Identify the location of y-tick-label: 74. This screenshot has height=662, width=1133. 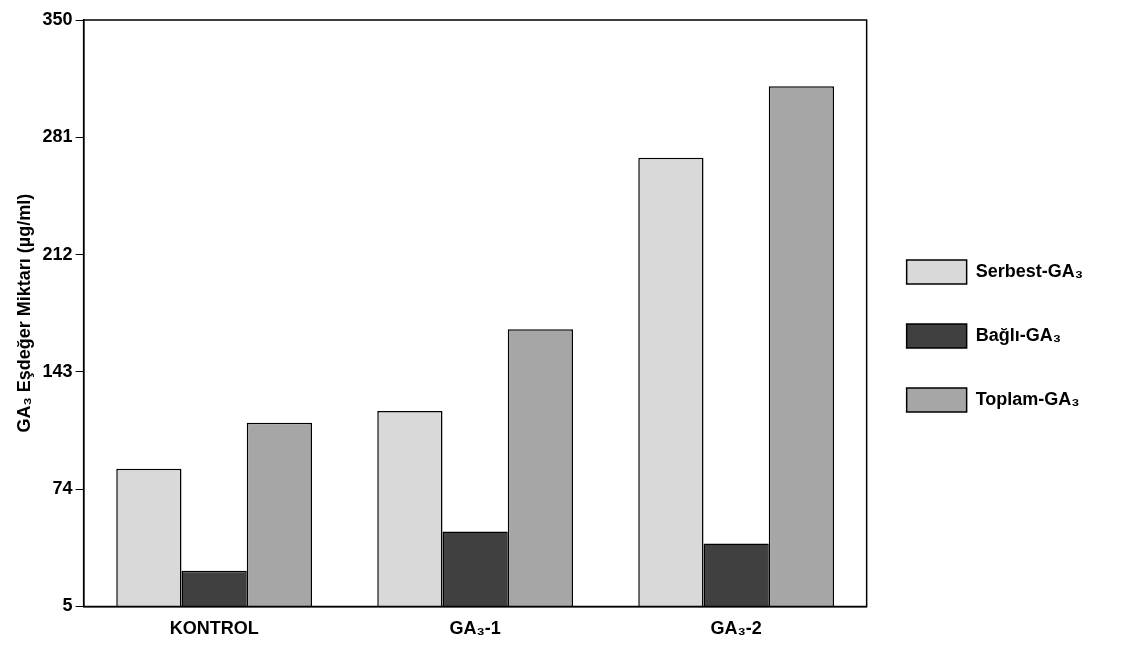
(62, 488).